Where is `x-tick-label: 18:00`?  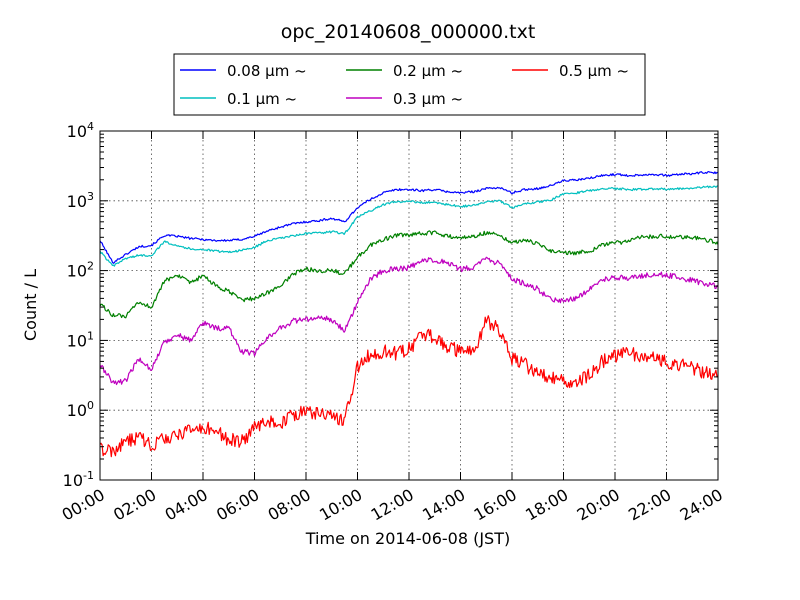
x-tick-label: 18:00 is located at coordinates (546, 505).